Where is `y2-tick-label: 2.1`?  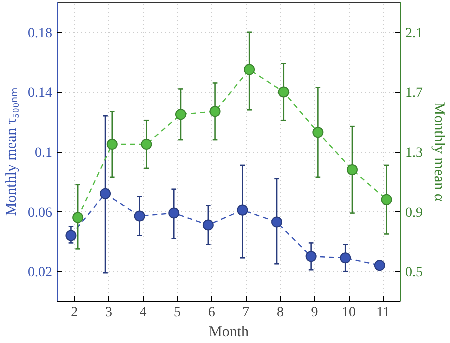 y2-tick-label: 2.1 is located at coordinates (414, 34).